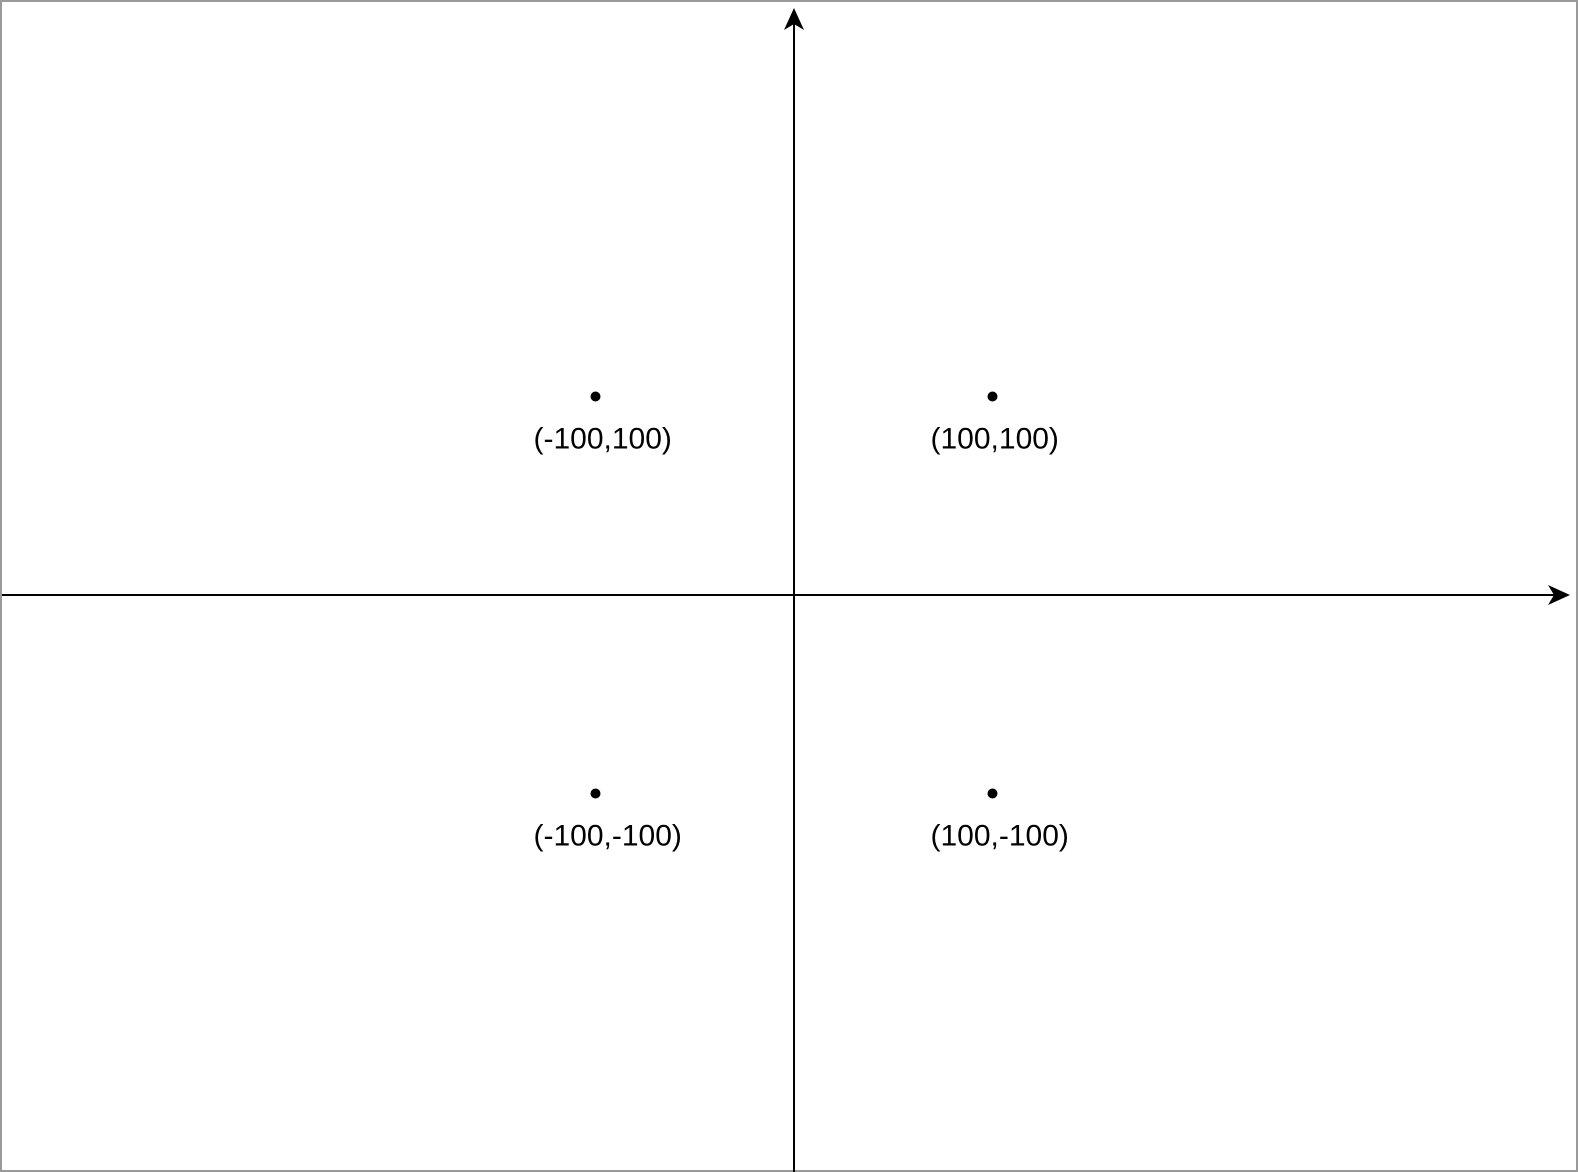 The height and width of the screenshot is (1172, 1578). Describe the element at coordinates (786, 595) in the screenshot. I see `x-axis` at that location.